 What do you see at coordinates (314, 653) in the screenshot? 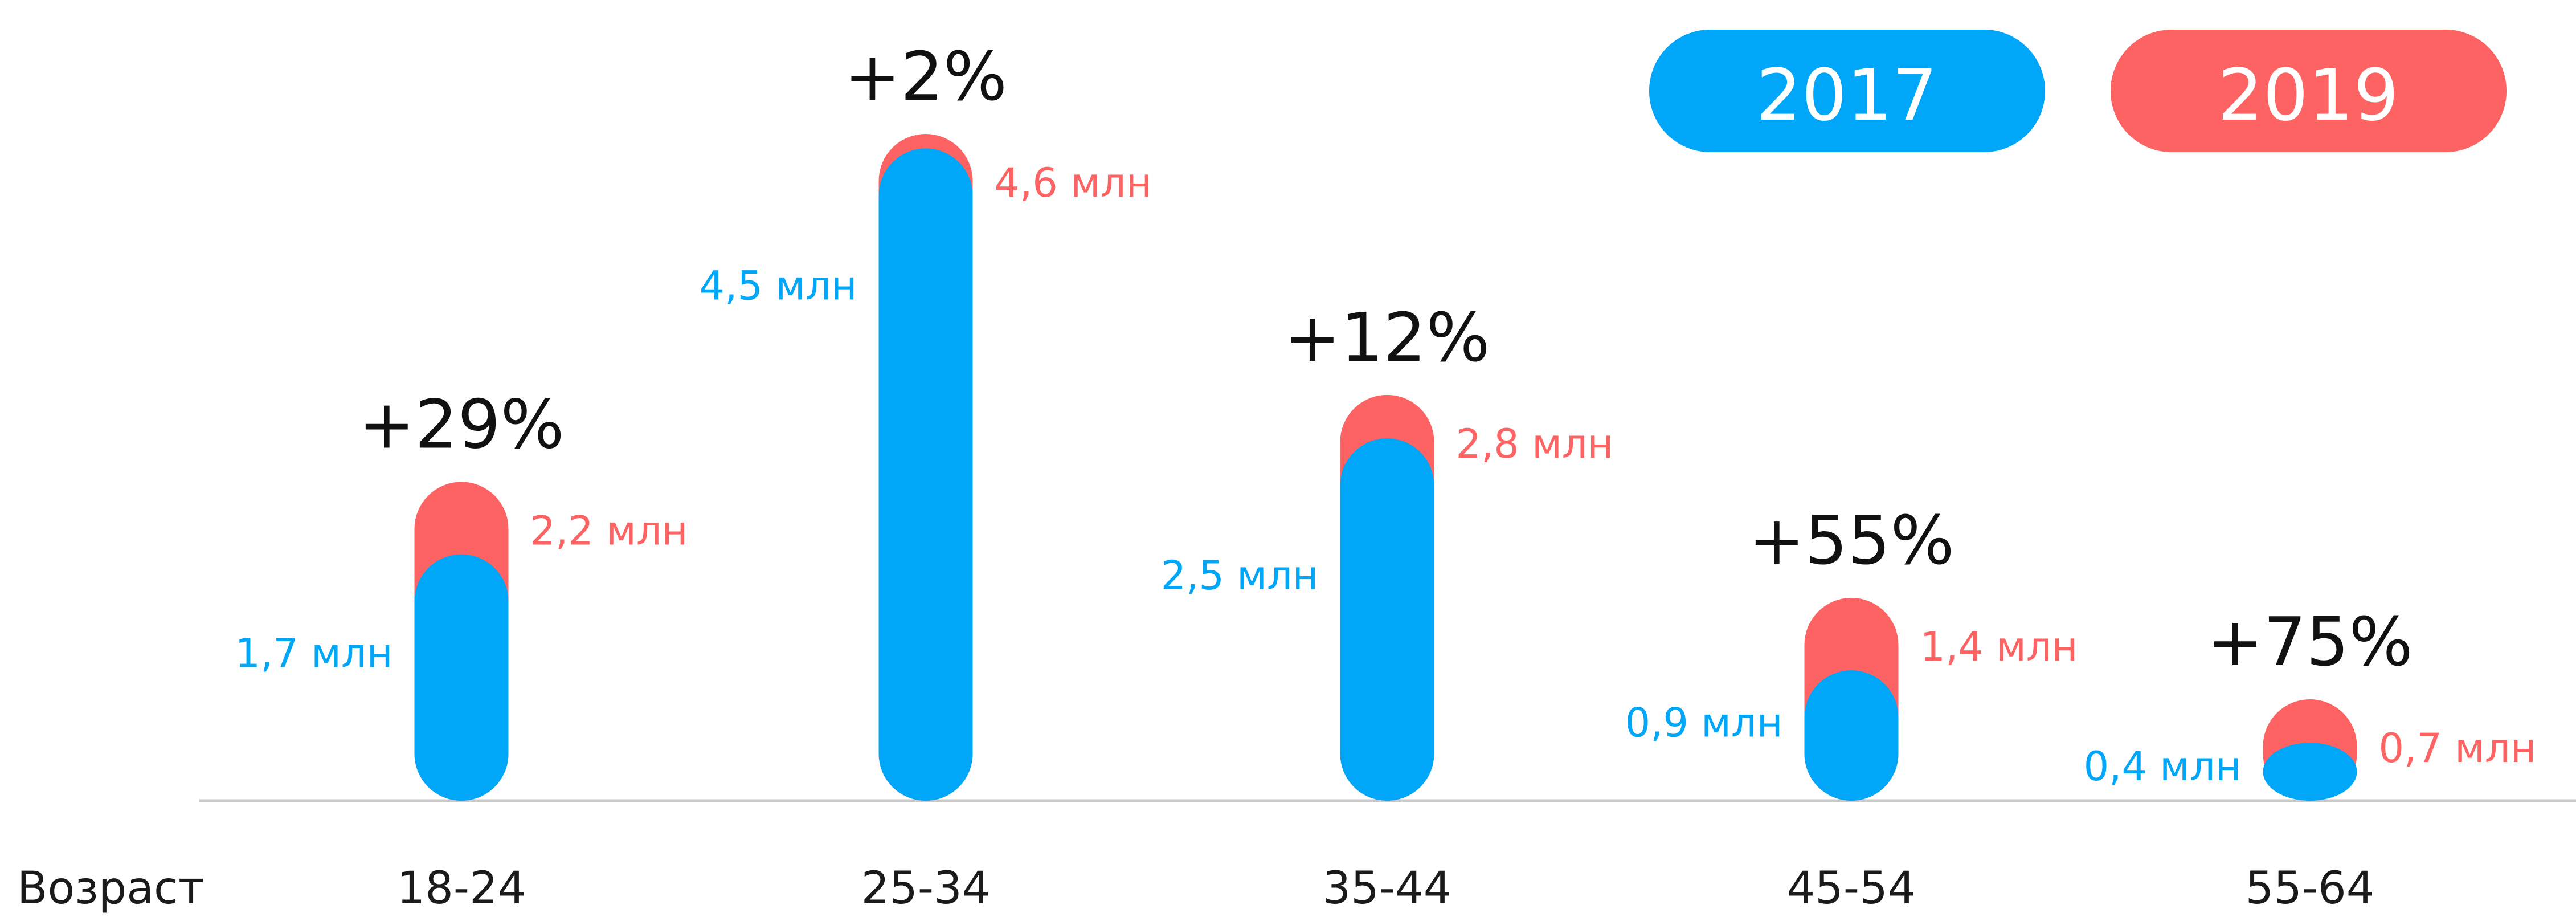
I see `value-label-2017-18-24: 1,7 млн` at bounding box center [314, 653].